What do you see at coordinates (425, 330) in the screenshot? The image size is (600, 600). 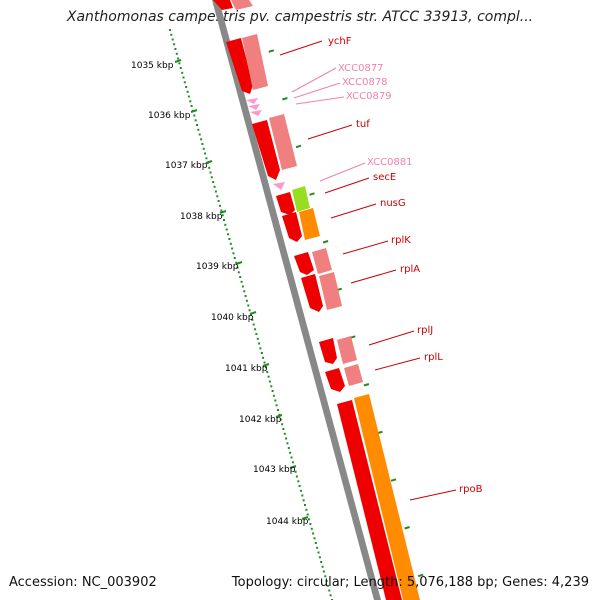 I see `gene-label-rplJ: rplJ` at bounding box center [425, 330].